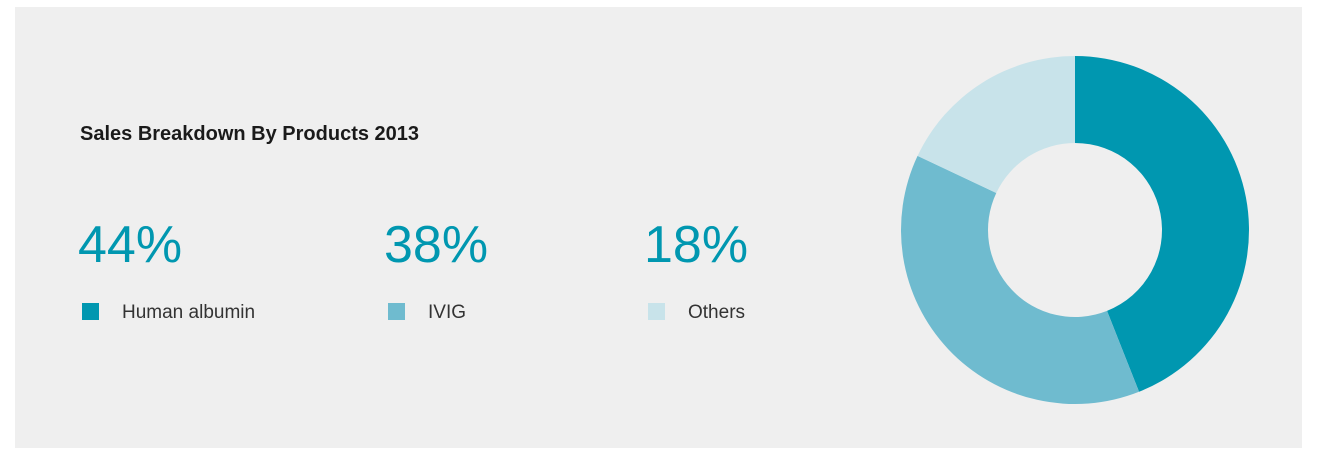  Describe the element at coordinates (436, 245) in the screenshot. I see `value-label: 38%` at that location.